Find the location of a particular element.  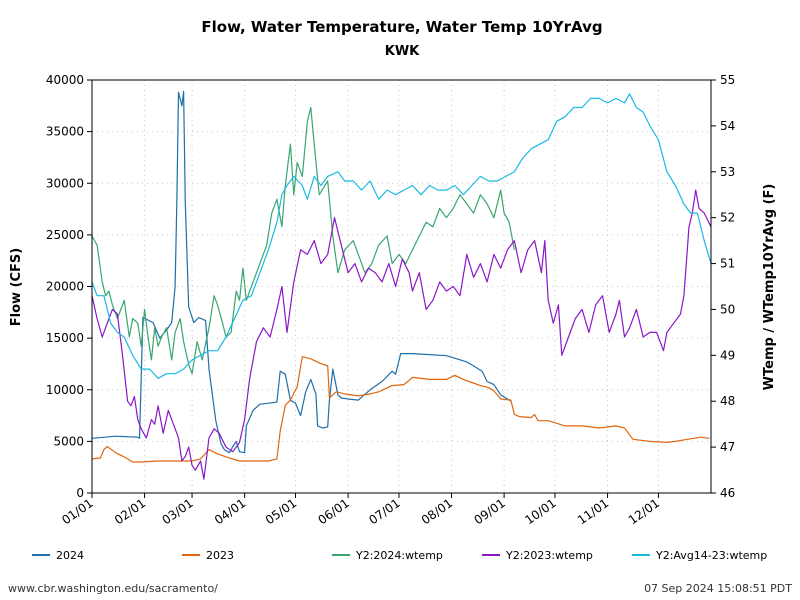

x-tick-label: 04/01 is located at coordinates (230, 511).